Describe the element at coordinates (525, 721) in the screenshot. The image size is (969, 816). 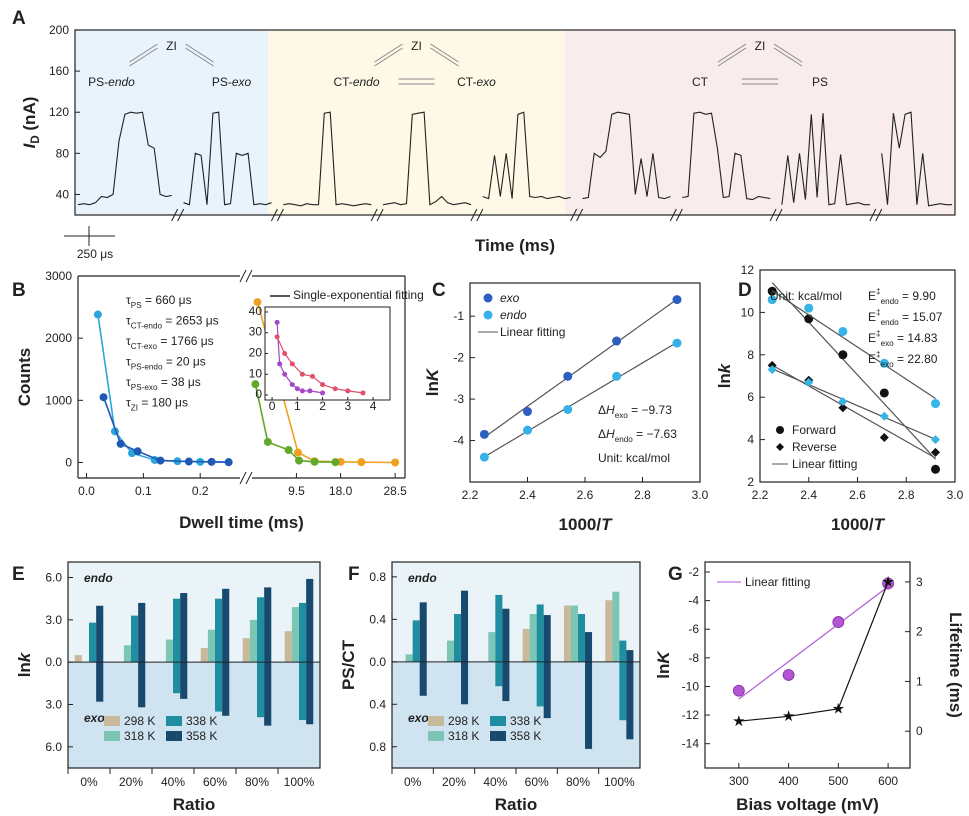
I see `legend-entry: 338 K` at that location.